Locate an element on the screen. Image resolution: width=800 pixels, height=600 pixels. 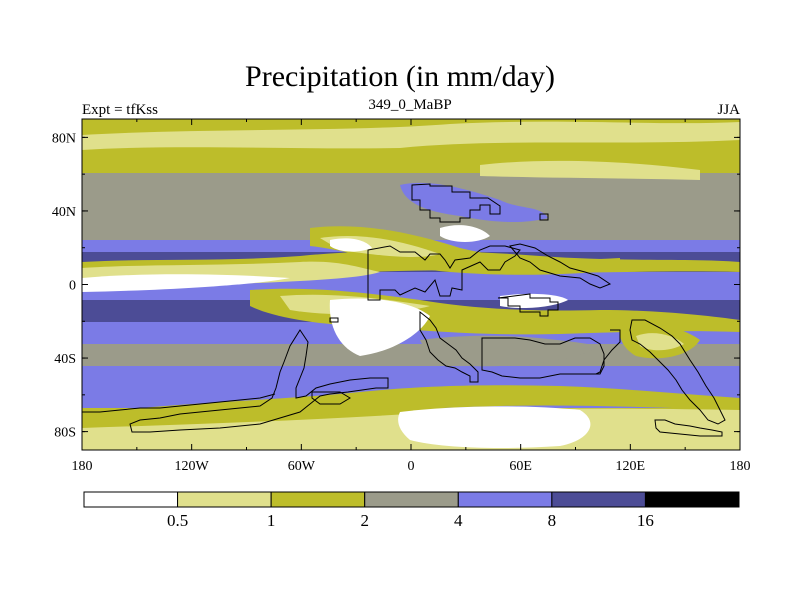
outline-pacific-island is located at coordinates (528, 305).